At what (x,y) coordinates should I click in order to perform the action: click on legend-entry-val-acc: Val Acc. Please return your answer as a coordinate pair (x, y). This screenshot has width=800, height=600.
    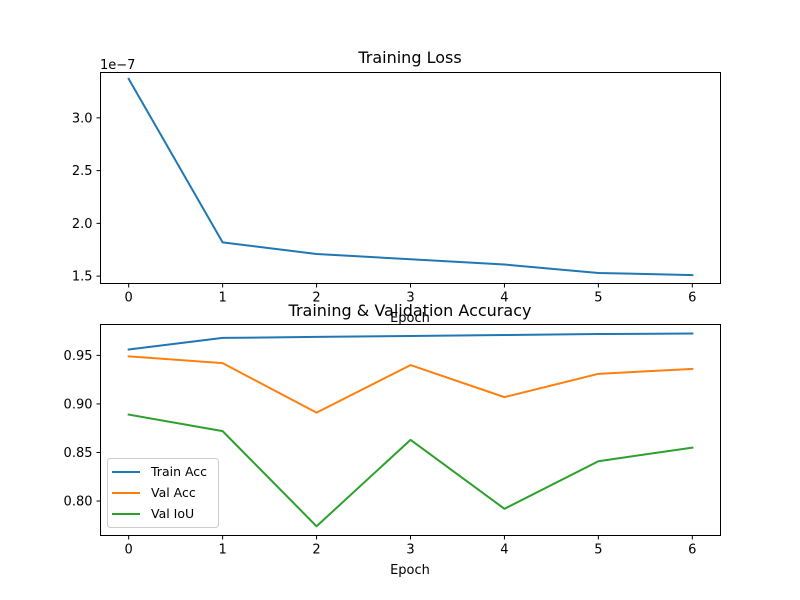
    Looking at the image, I should click on (154, 492).